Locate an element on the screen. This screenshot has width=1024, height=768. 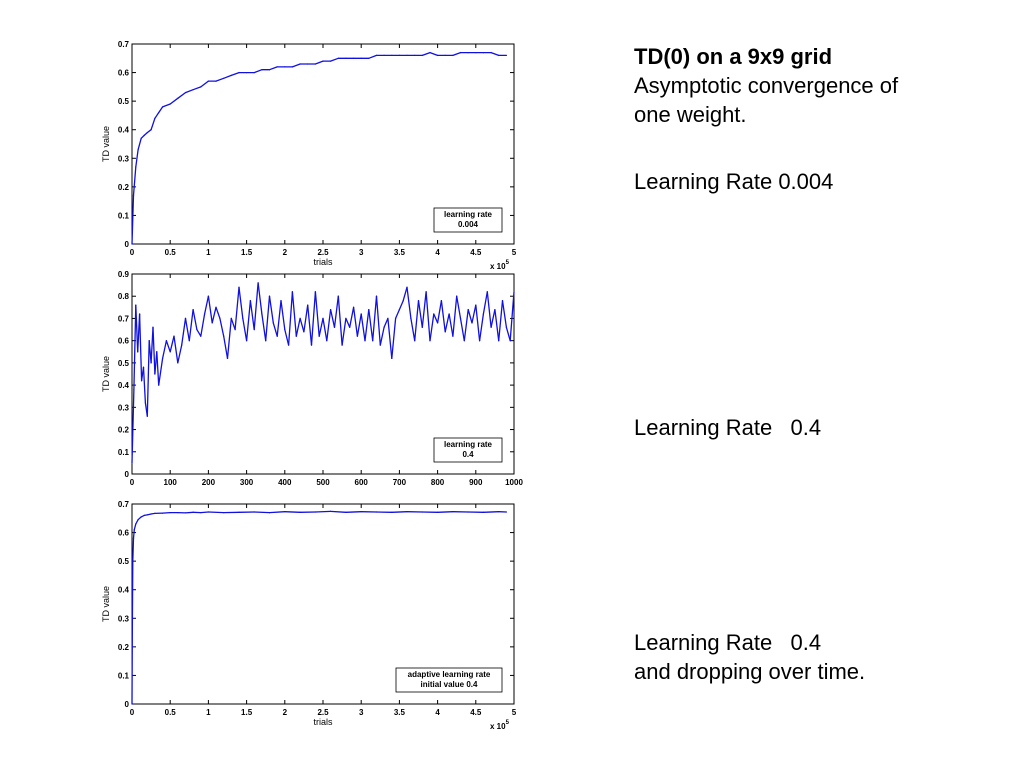
x-tick-label: 0.5 is located at coordinates (171, 712).